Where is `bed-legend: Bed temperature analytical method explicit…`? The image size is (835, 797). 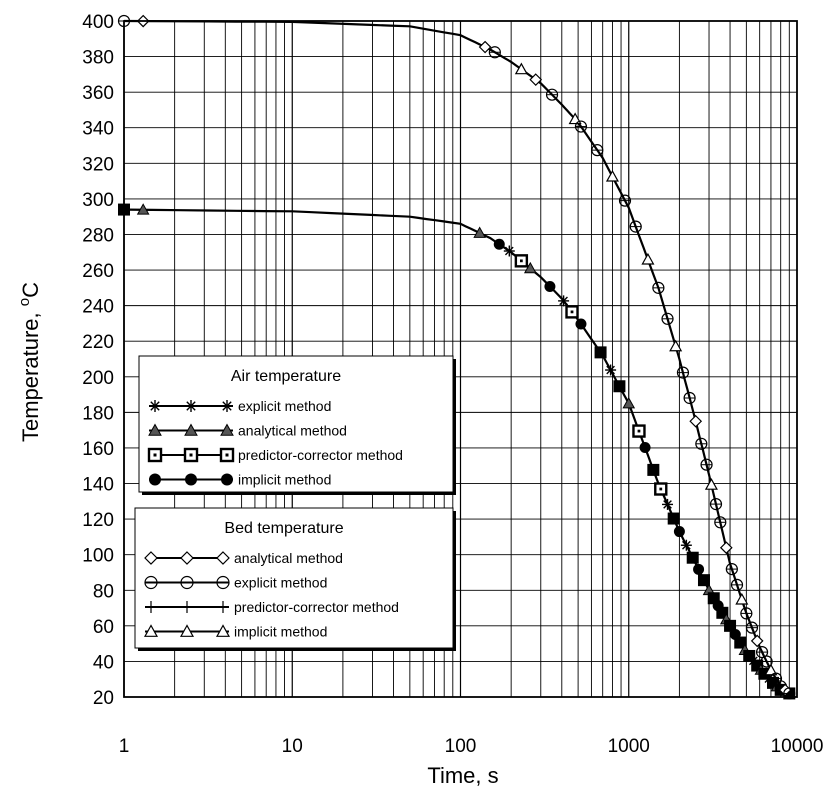
bed-legend: Bed temperature analytical method explicit… is located at coordinates (295, 579).